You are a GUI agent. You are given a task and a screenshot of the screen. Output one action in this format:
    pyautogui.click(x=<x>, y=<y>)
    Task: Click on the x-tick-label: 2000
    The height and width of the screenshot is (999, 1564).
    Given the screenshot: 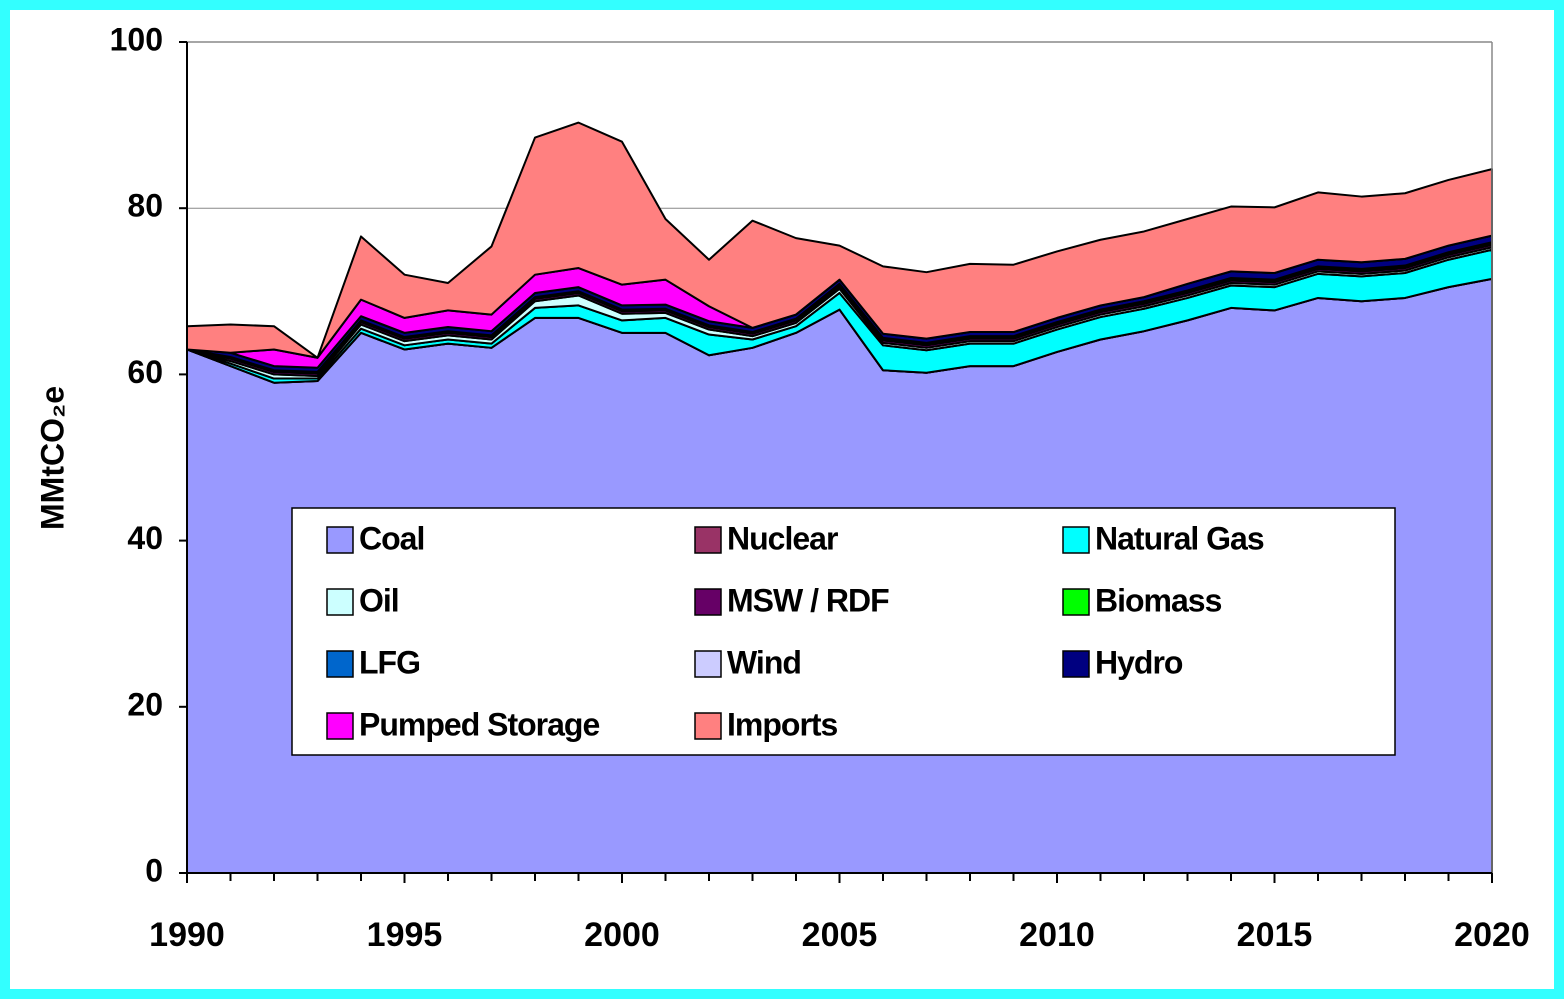 What is the action you would take?
    pyautogui.click(x=622, y=935)
    